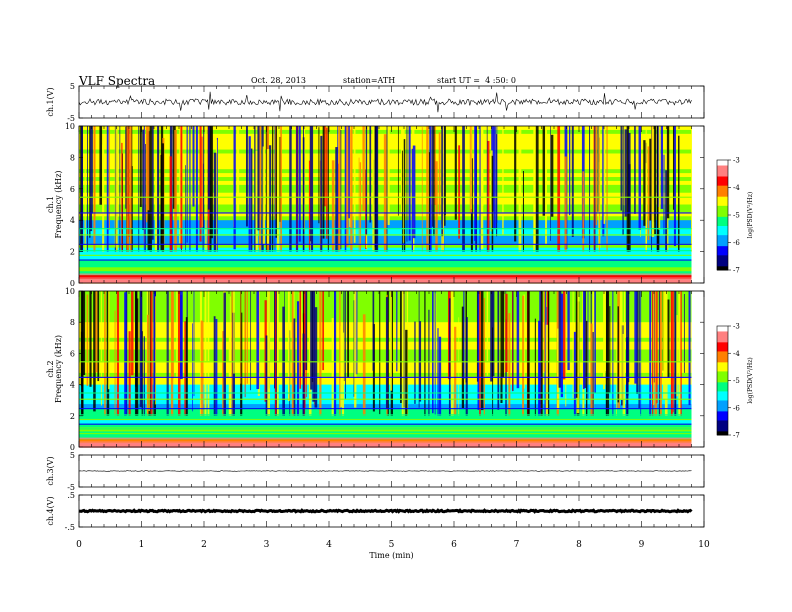 Image resolution: width=792 pixels, height=612 pixels. Describe the element at coordinates (72, 157) in the screenshot. I see `y-tick-label: 8` at that location.